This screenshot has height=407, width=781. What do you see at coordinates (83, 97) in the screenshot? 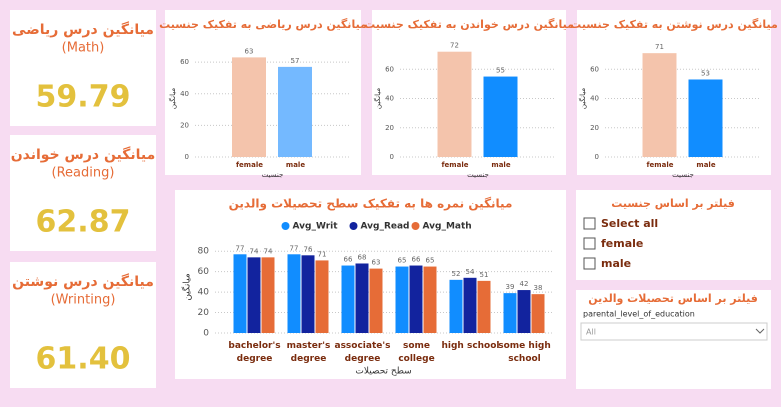
I see `kpi-value: 59.79` at bounding box center [83, 97].